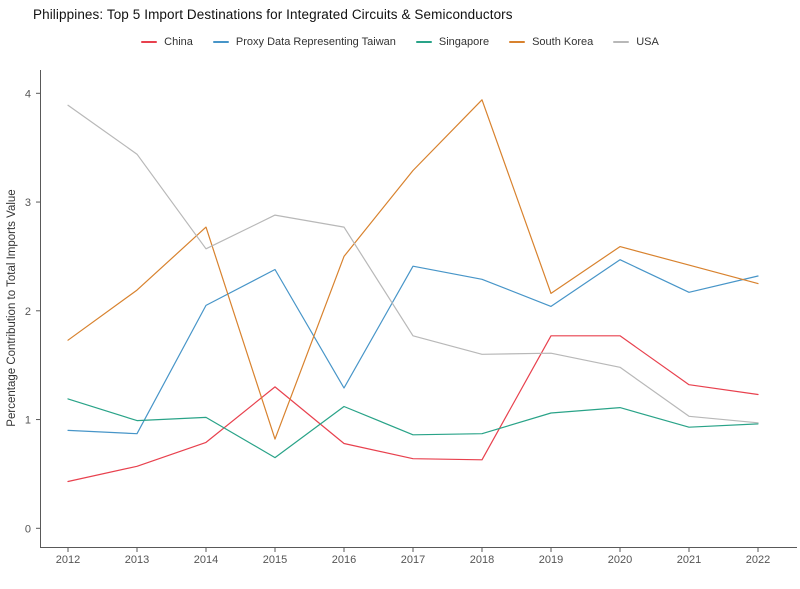 This screenshot has width=800, height=589. Describe the element at coordinates (220, 42) in the screenshot. I see `legend-key-taiwan-icon` at that location.